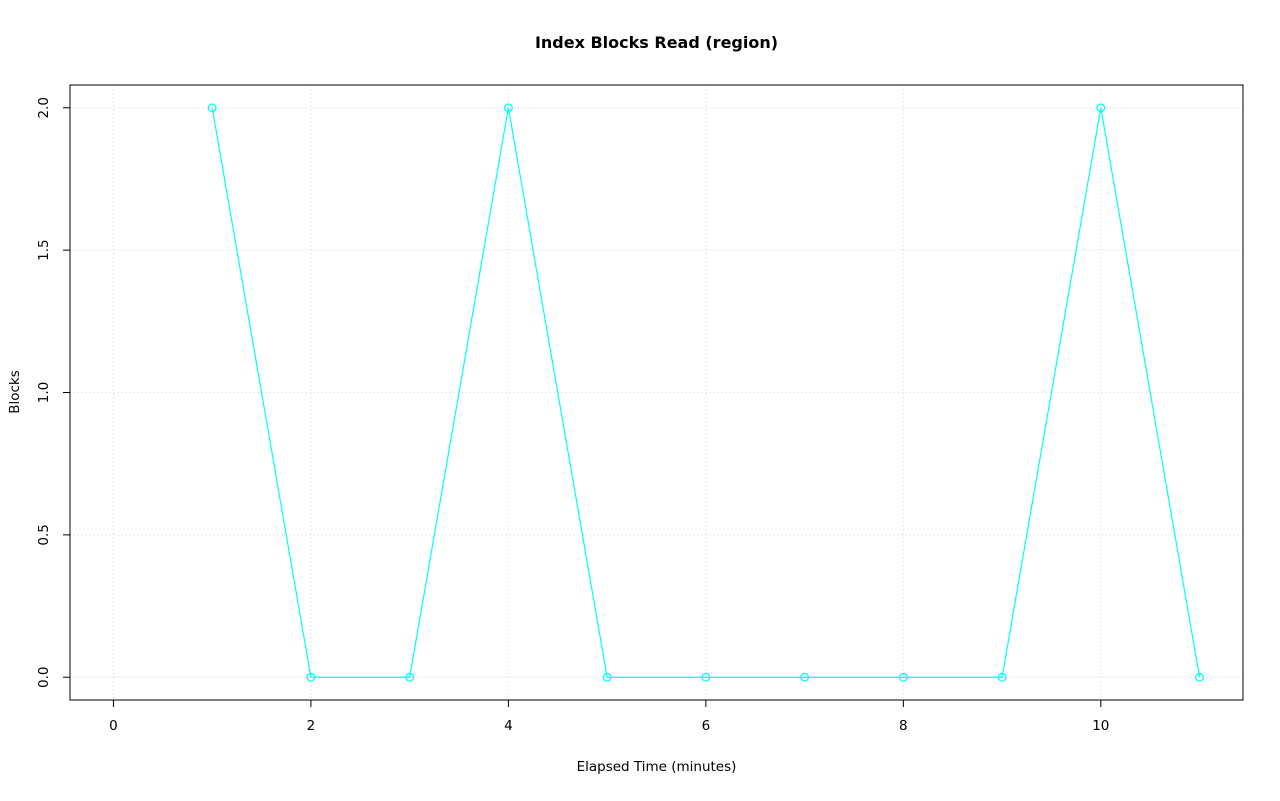  Describe the element at coordinates (311, 726) in the screenshot. I see `x-tick-label: 2` at that location.